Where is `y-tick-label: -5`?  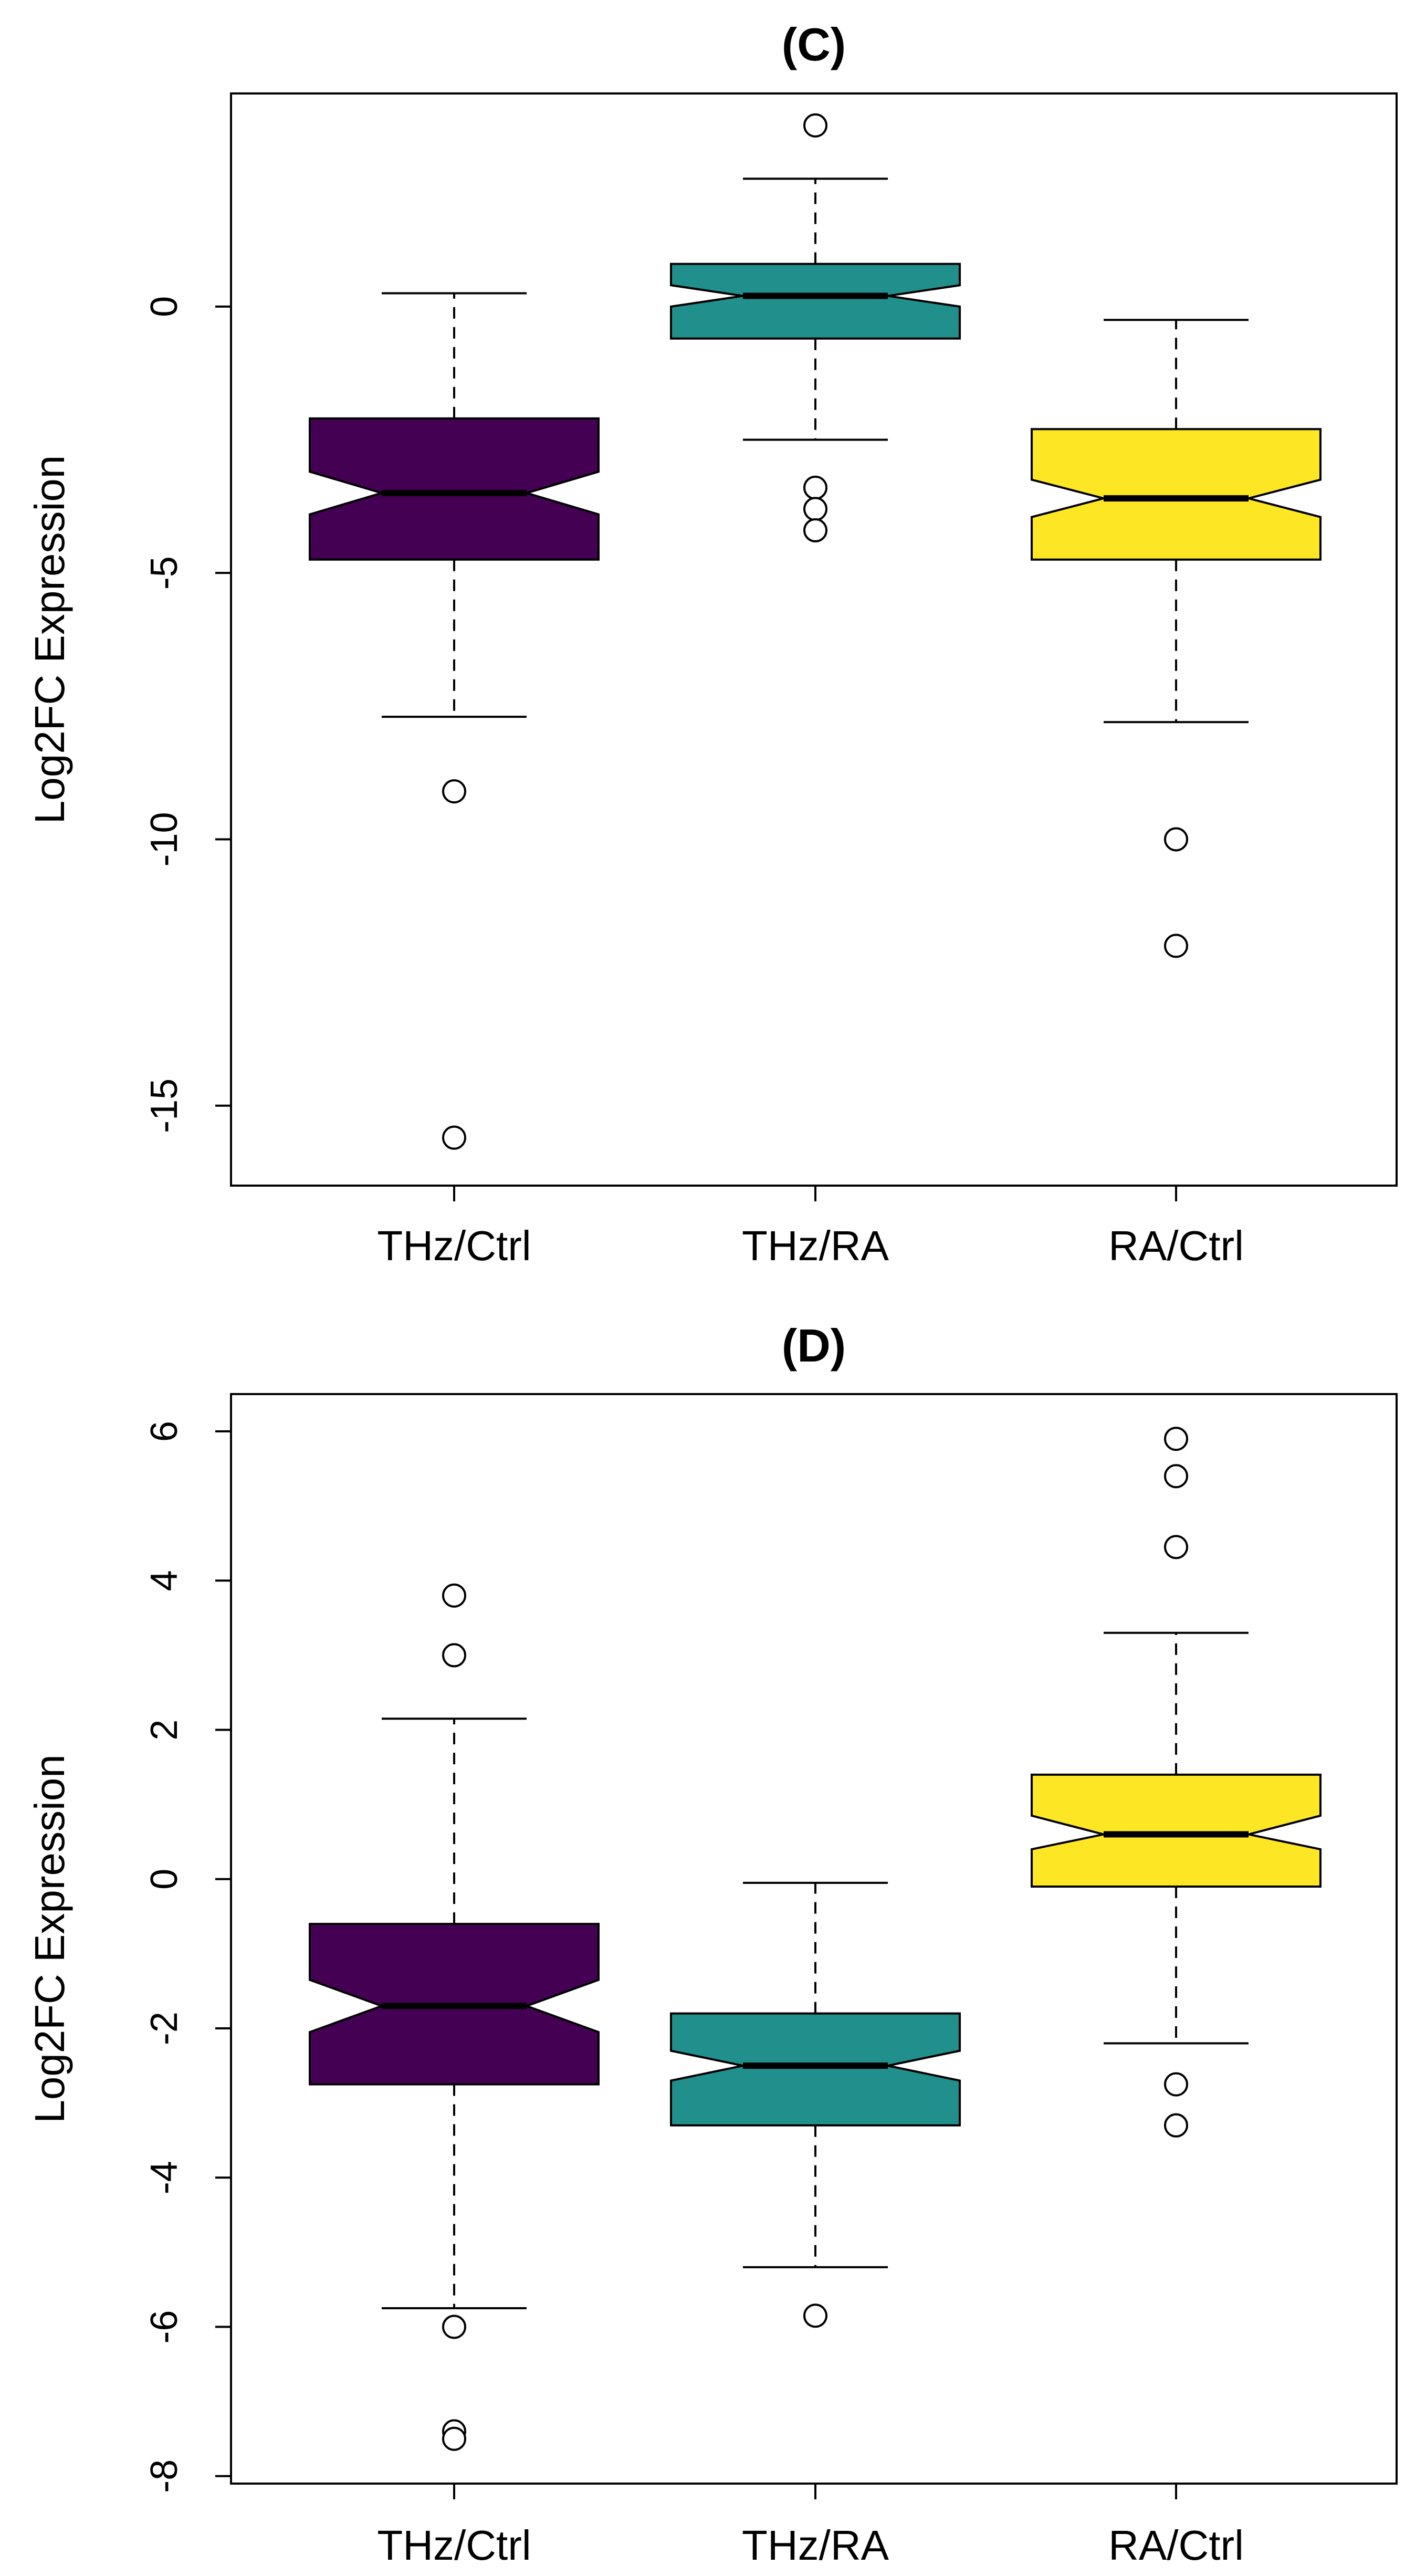 y-tick-label: -5 is located at coordinates (164, 573).